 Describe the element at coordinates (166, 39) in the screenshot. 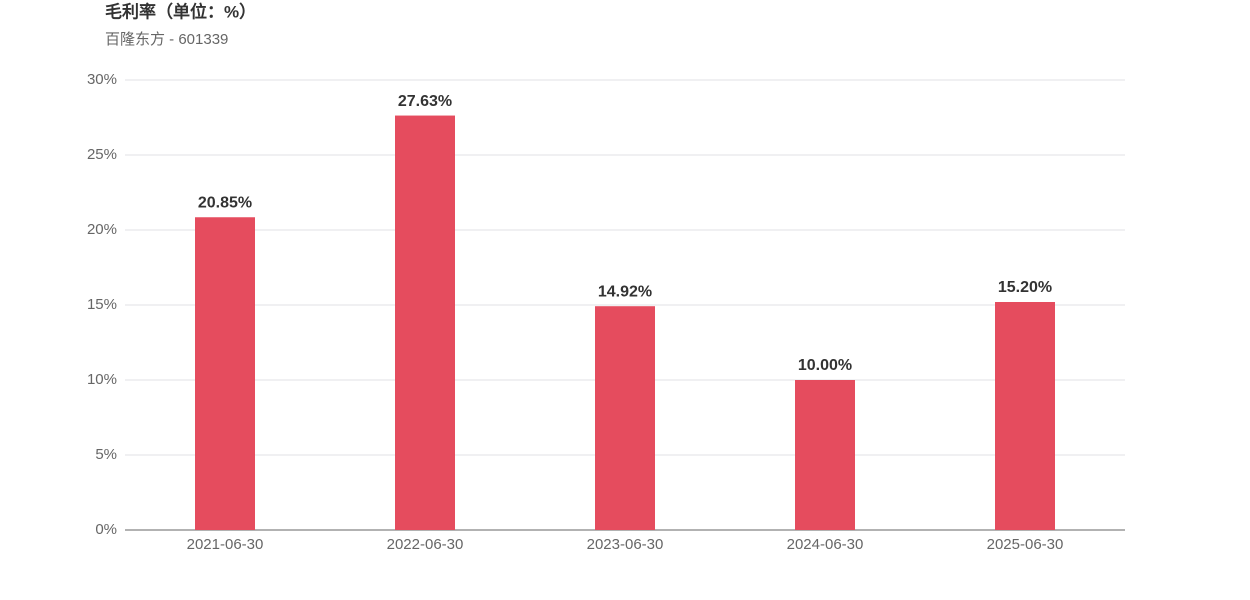

I see `chart-subtitle: 百隆东方 - 601339` at that location.